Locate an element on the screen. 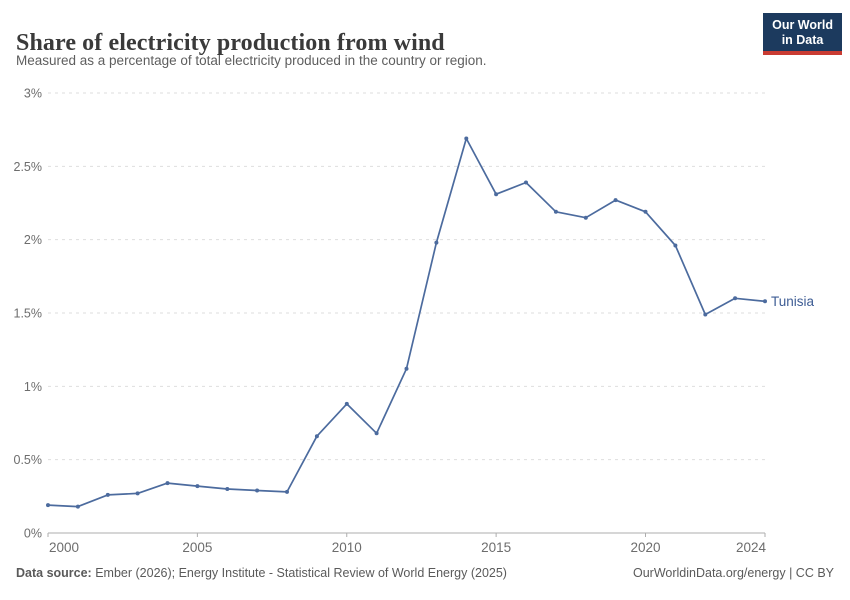 The height and width of the screenshot is (600, 850). owid-logo-line2: in Data is located at coordinates (802, 39).